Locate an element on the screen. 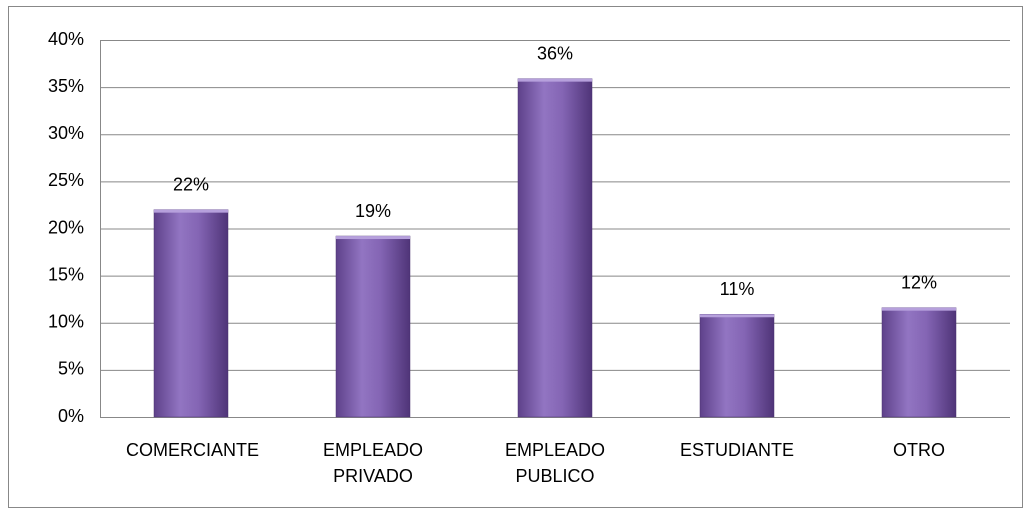  x-tick-label: OTRO is located at coordinates (919, 450).